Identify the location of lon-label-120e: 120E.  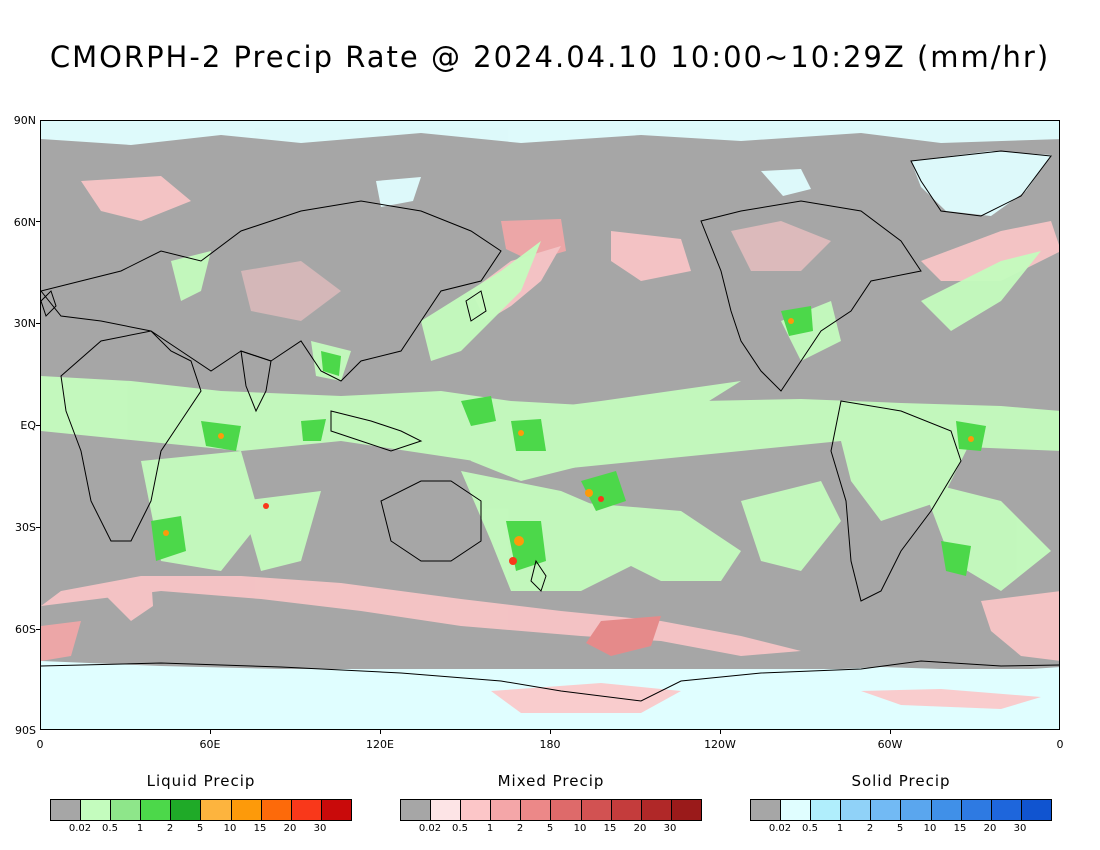
(380, 744).